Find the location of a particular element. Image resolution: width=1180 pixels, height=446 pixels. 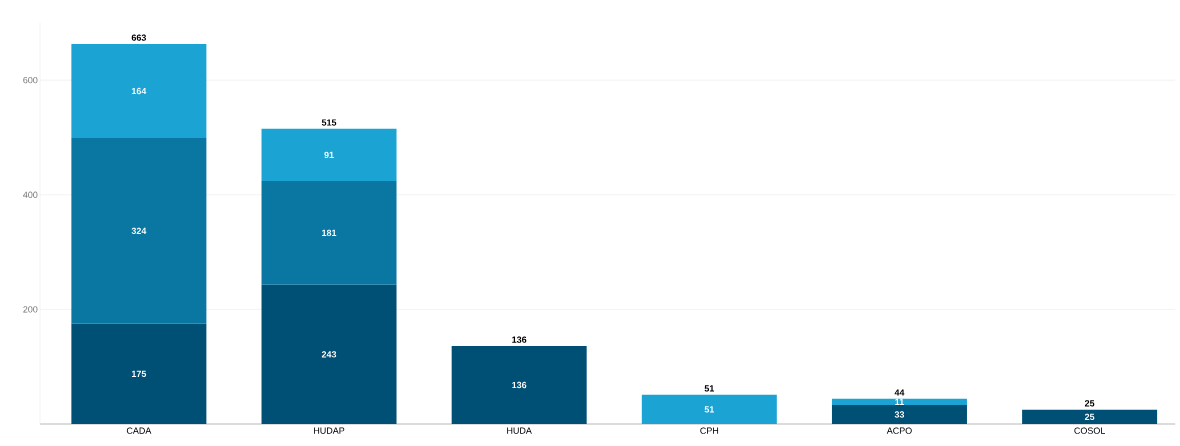

data-label: 91 is located at coordinates (329, 155).